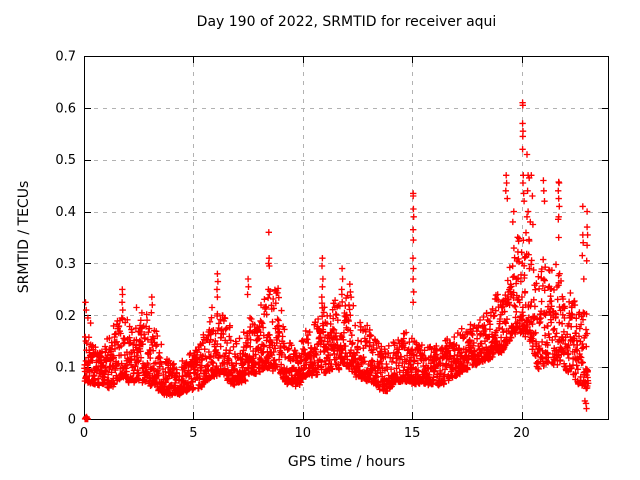 Image resolution: width=640 pixels, height=480 pixels. Describe the element at coordinates (65, 108) in the screenshot. I see `y-tick-label: 0.6` at that location.